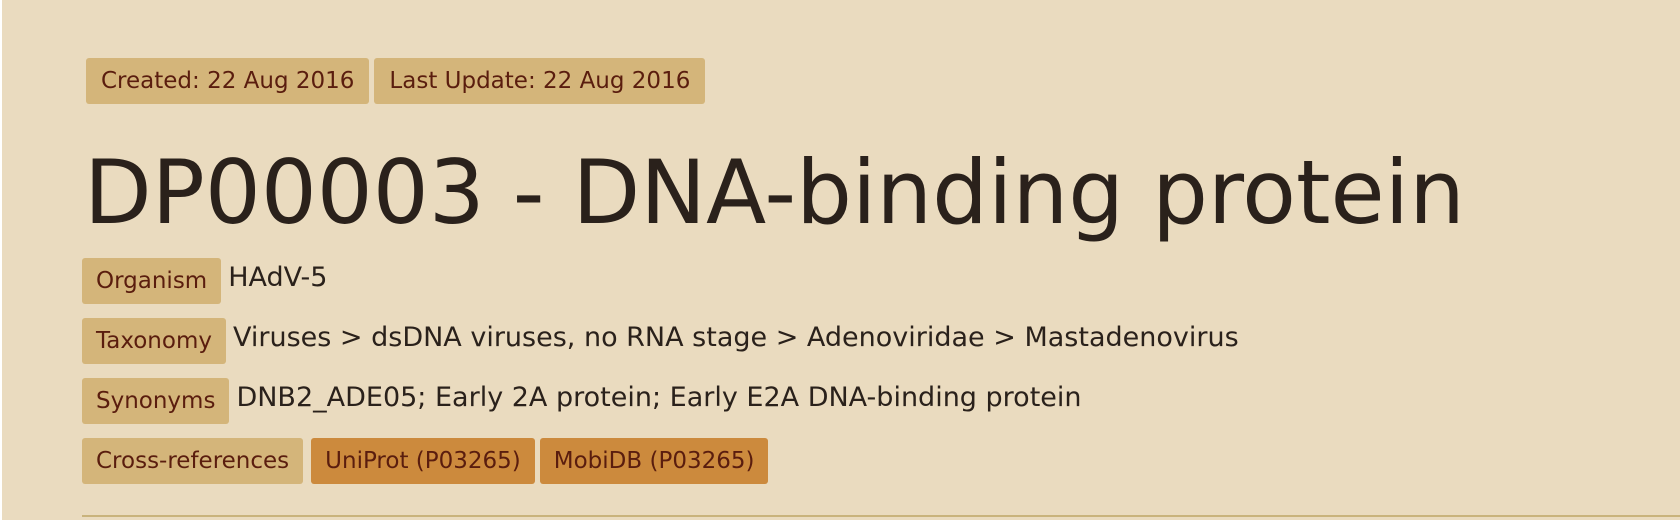 The height and width of the screenshot is (520, 1680). Describe the element at coordinates (193, 461) in the screenshot. I see `cross-references-label: Cross-references` at that location.